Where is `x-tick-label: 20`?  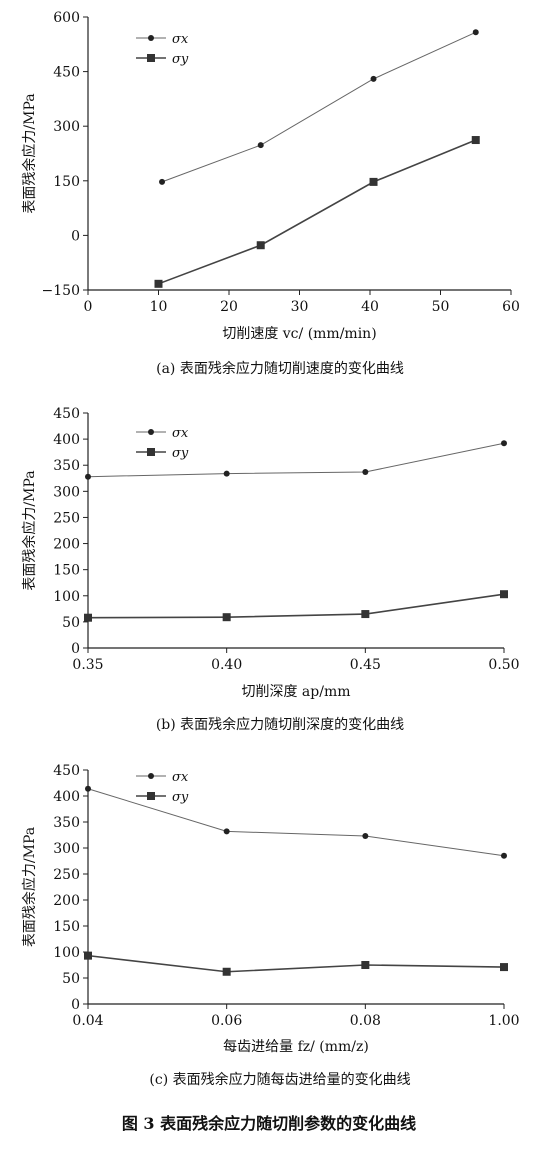
x-tick-label: 20 is located at coordinates (229, 307).